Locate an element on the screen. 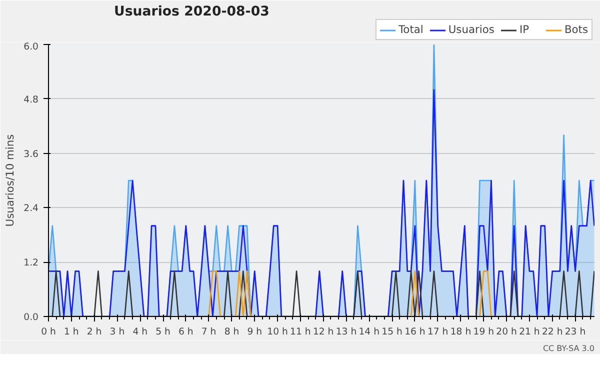 The width and height of the screenshot is (600, 370). x-tick-label: 18 h is located at coordinates (461, 332).